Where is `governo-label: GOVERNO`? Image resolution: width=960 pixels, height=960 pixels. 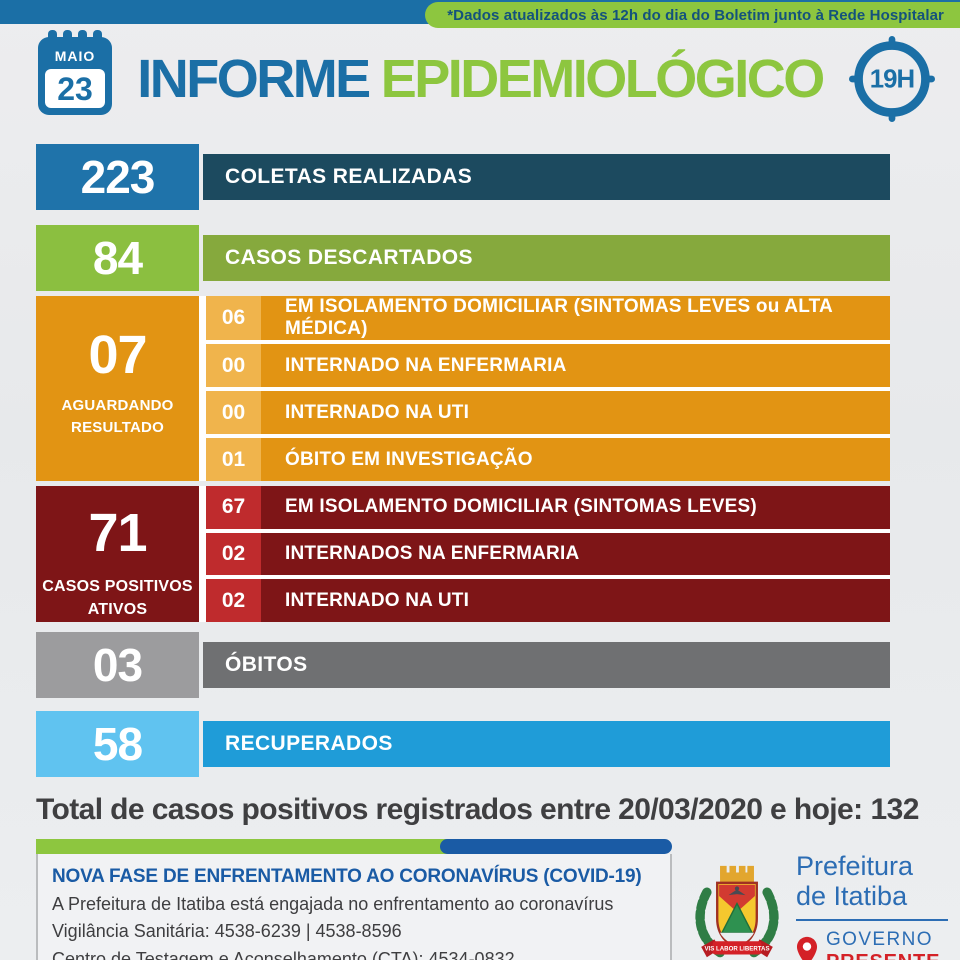
governo-label: GOVERNO is located at coordinates (879, 940).